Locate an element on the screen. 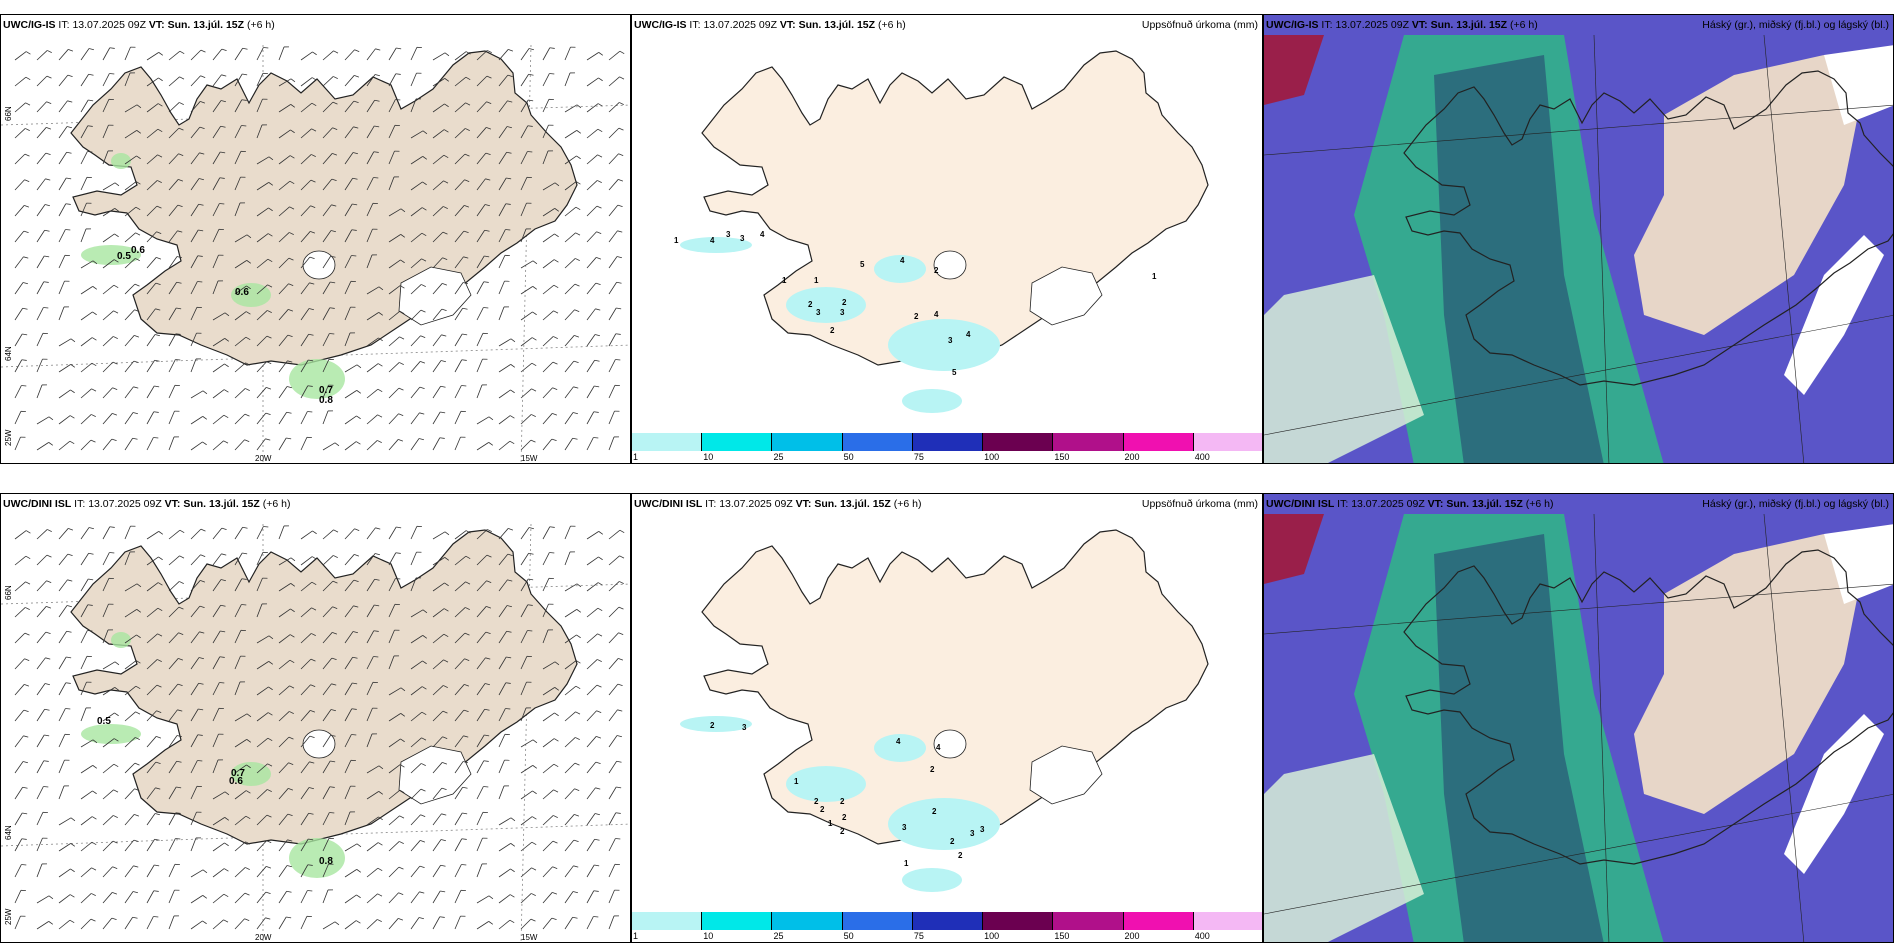 The width and height of the screenshot is (1900, 950). colorbar-tick-label: 150 is located at coordinates (1062, 457).